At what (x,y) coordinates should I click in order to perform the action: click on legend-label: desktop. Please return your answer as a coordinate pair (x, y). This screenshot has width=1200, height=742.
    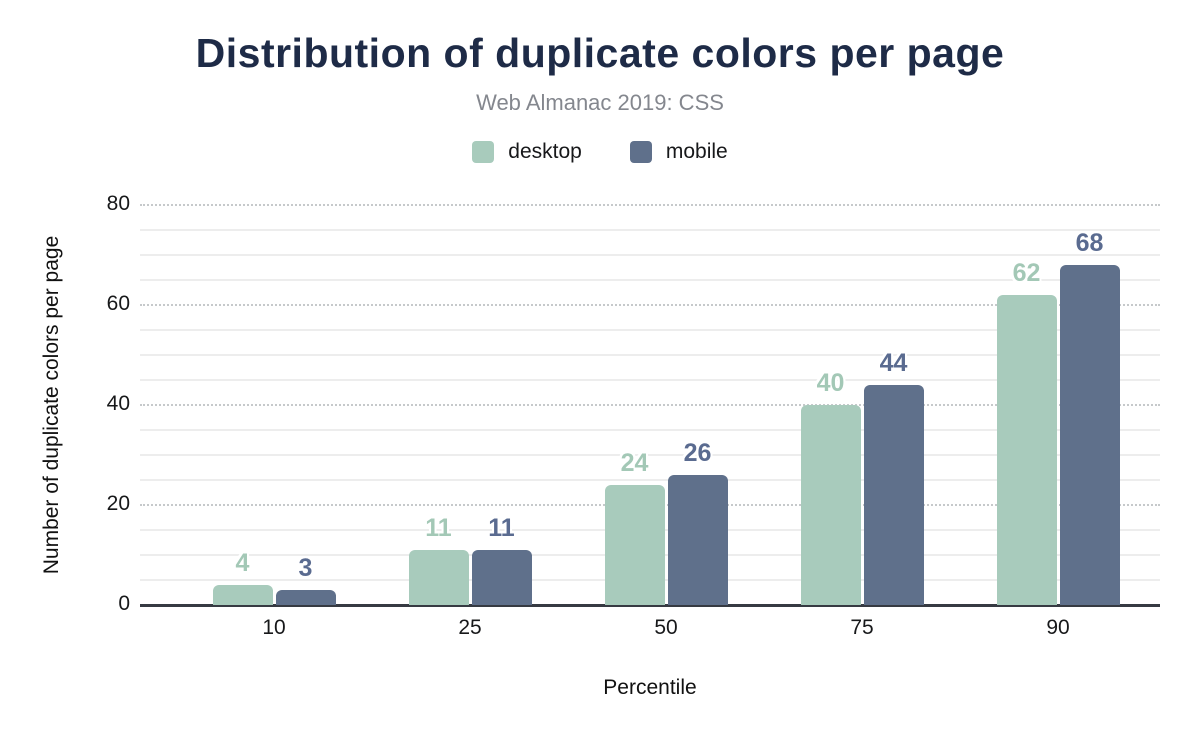
    Looking at the image, I should click on (545, 151).